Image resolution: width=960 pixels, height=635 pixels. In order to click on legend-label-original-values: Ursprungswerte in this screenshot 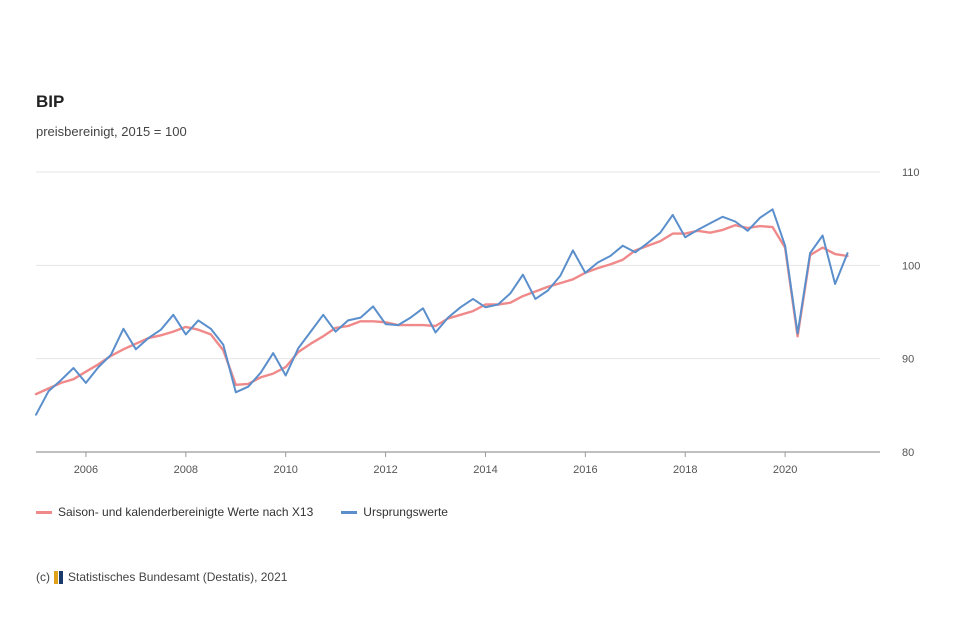, I will do `click(405, 512)`.